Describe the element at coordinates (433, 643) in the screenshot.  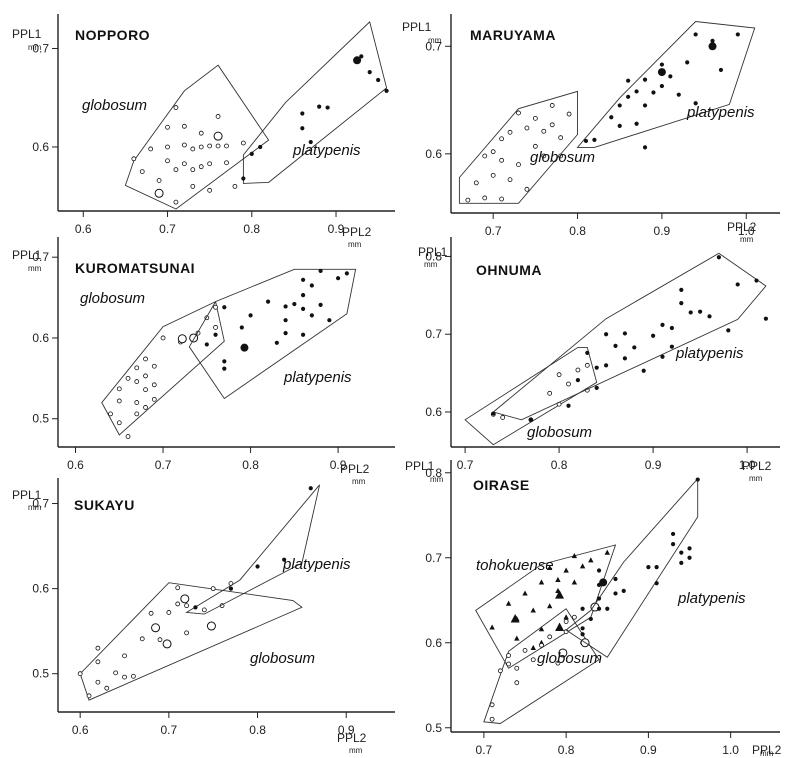
I see `y-tick-label: 0.6` at that location.